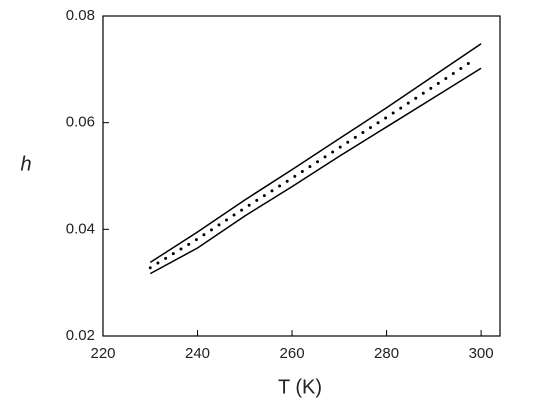  What do you see at coordinates (80, 228) in the screenshot?
I see `y-tick-label: 0.04` at bounding box center [80, 228].